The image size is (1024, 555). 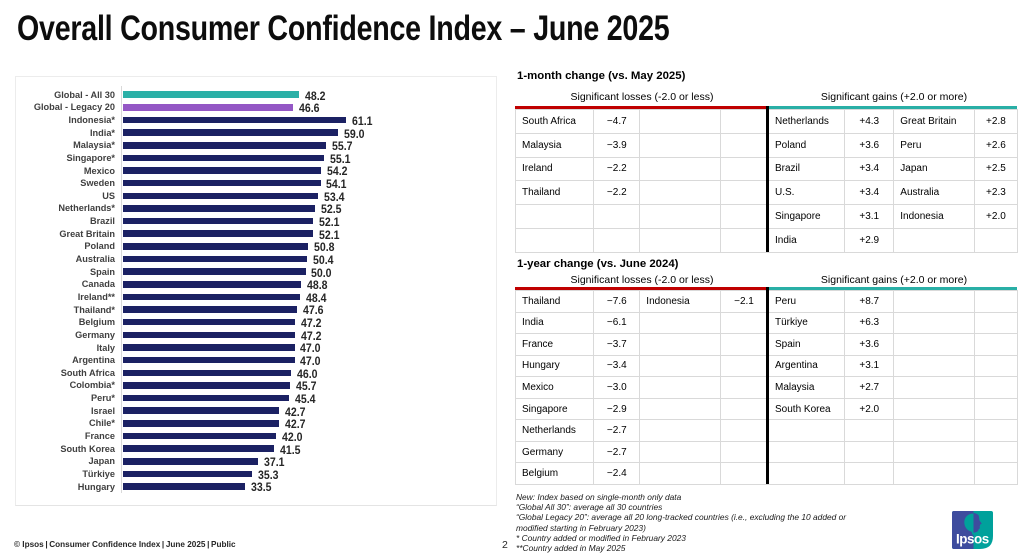 What do you see at coordinates (972, 539) in the screenshot?
I see `svg-text: Ipsos` at bounding box center [972, 539].